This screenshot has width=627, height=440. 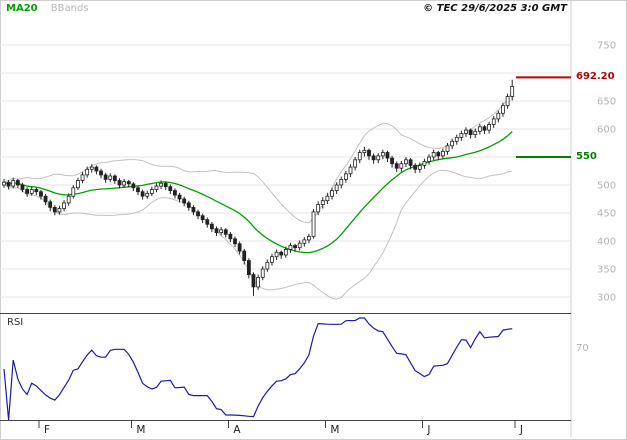 I want to click on svg-text: 500, so click(x=606, y=186).